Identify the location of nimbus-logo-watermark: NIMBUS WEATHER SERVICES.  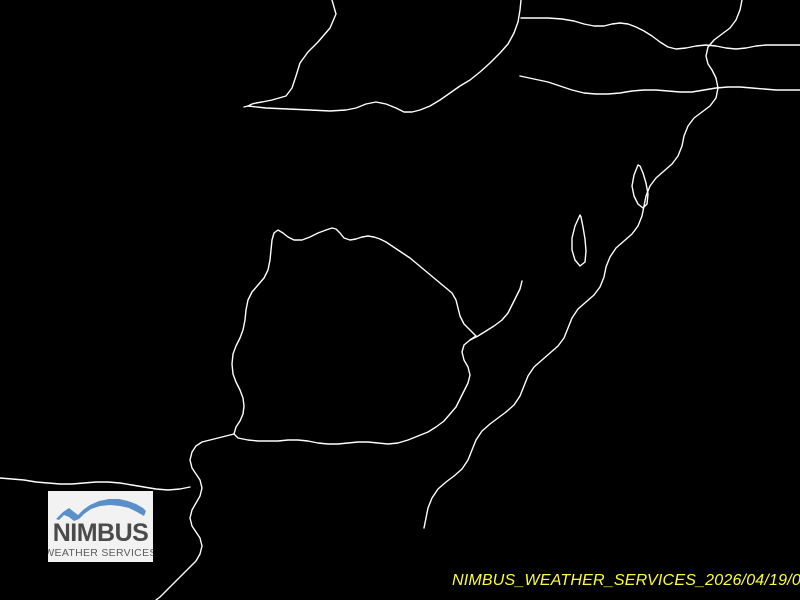
(100, 526).